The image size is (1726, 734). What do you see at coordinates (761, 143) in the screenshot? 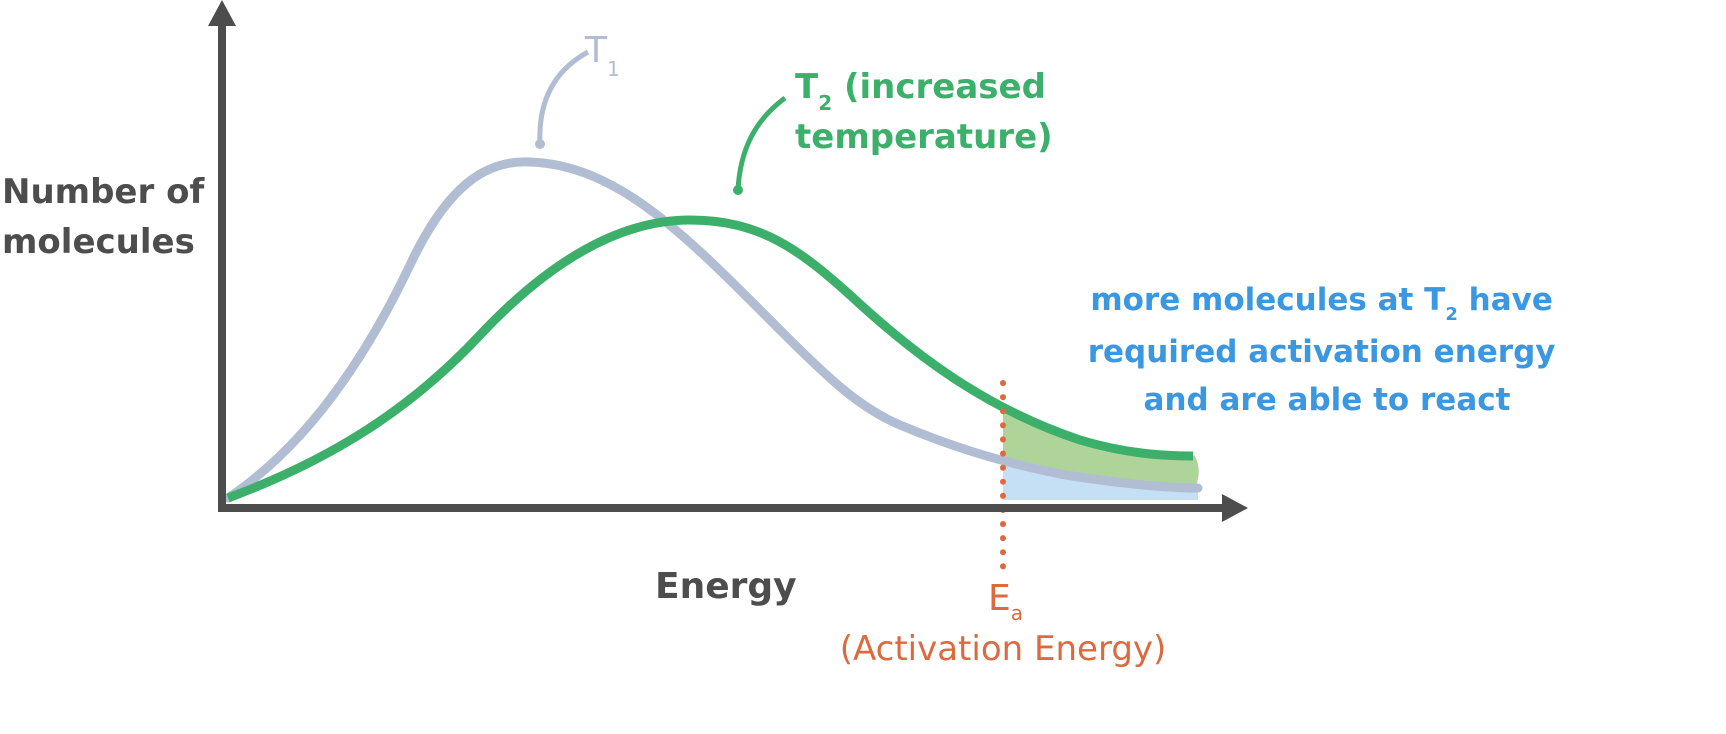
I see `t2-pointer` at bounding box center [761, 143].